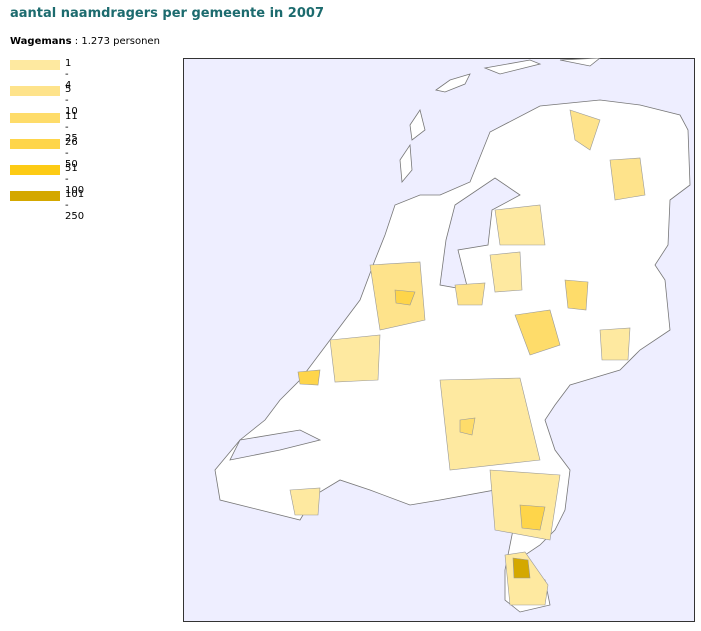  Describe the element at coordinates (75, 180) in the screenshot. I see `legend-label: 51 - 100` at that location.